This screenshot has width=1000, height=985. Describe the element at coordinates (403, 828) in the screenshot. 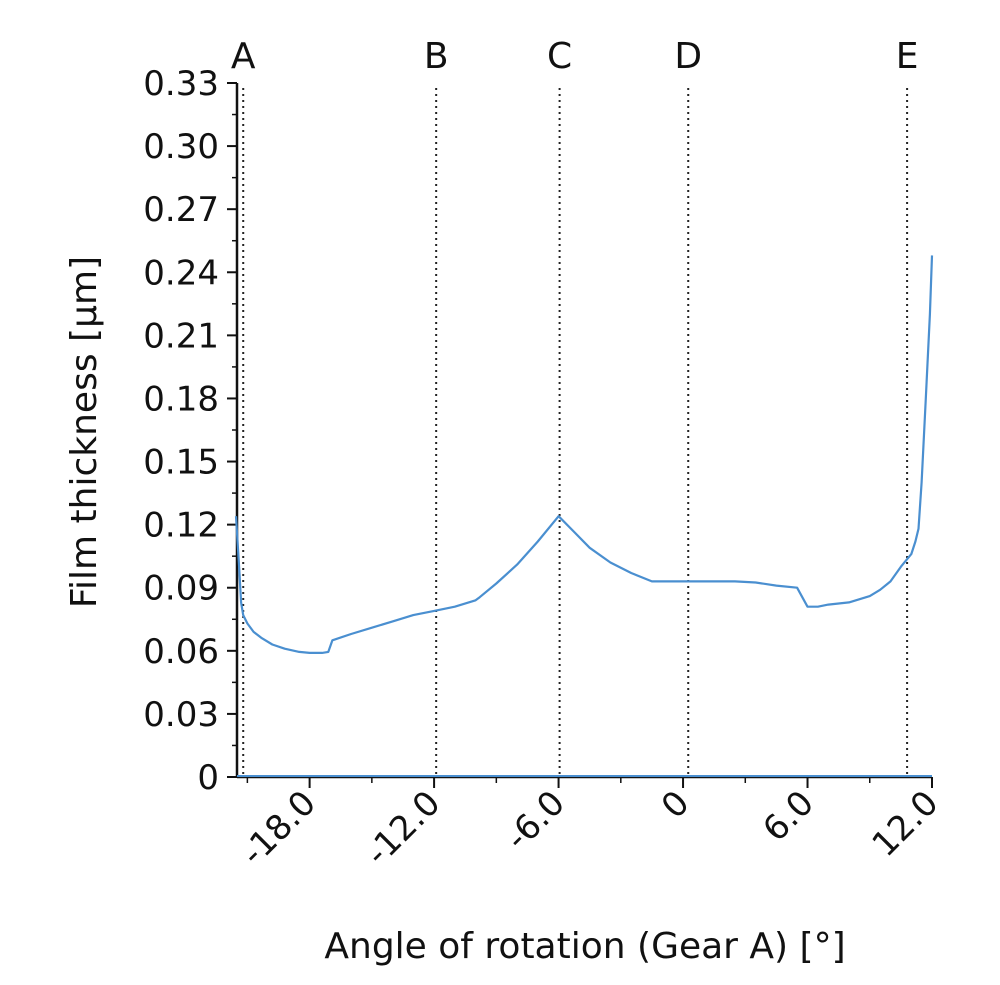

I see `x-tick-label: -12.0` at that location.